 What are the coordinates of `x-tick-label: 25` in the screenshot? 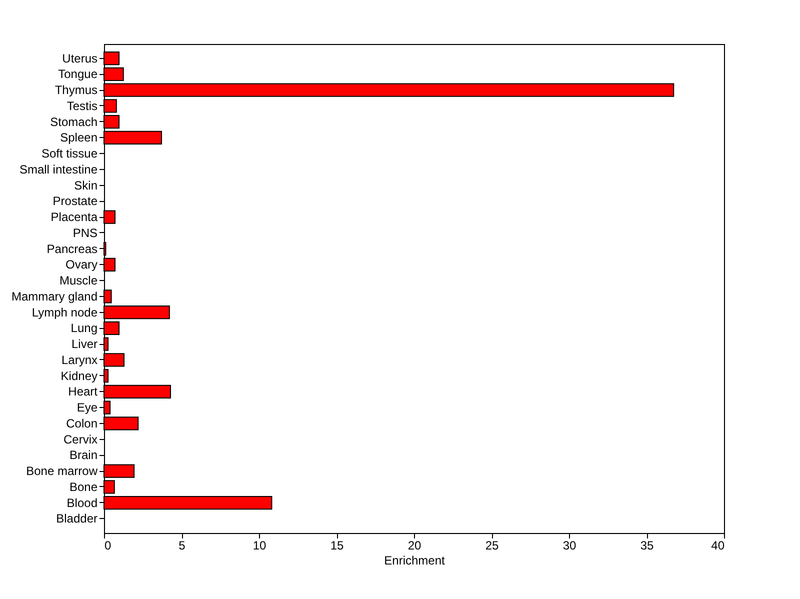 It's located at (492, 545).